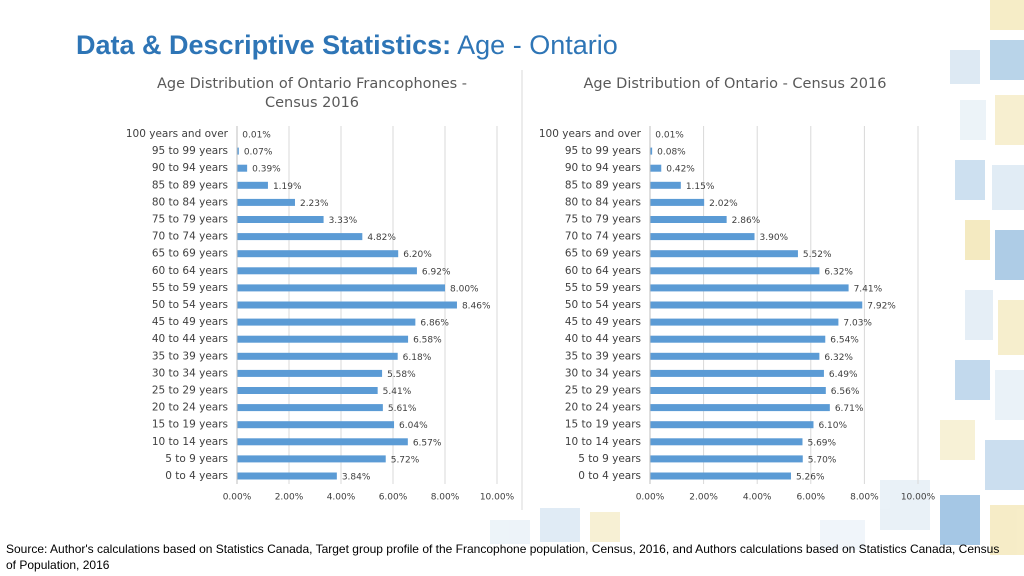 The image size is (1024, 576). Describe the element at coordinates (822, 460) in the screenshot. I see `data-label: 5.70%` at that location.